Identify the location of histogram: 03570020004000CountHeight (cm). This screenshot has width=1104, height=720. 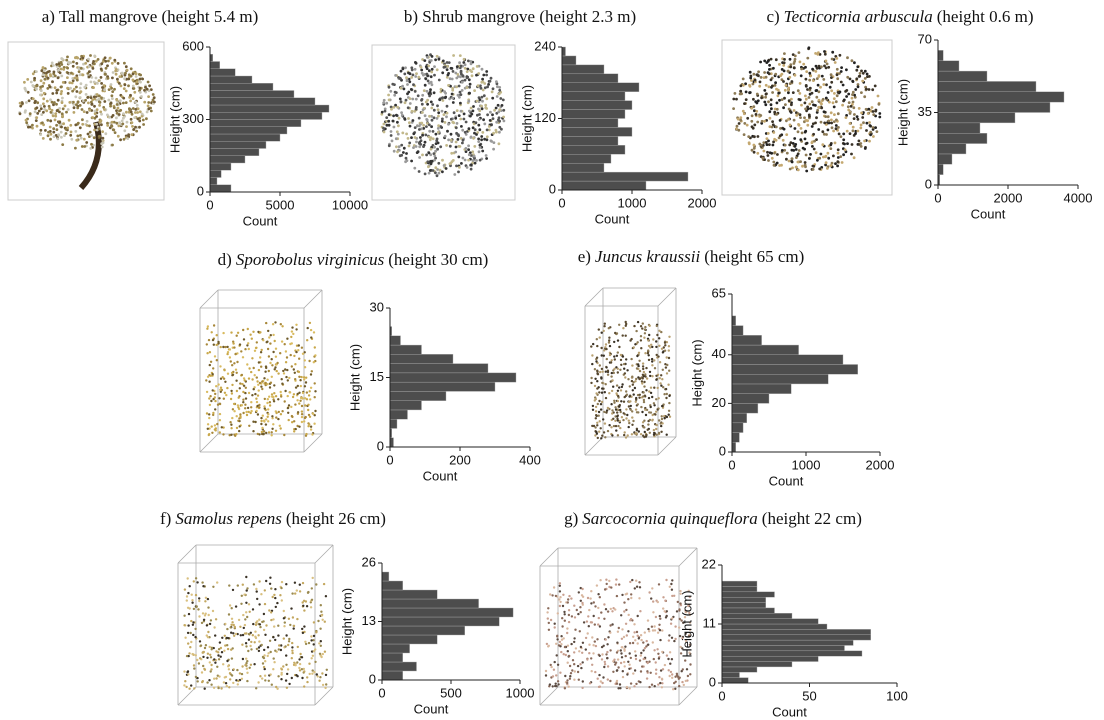
(993, 126).